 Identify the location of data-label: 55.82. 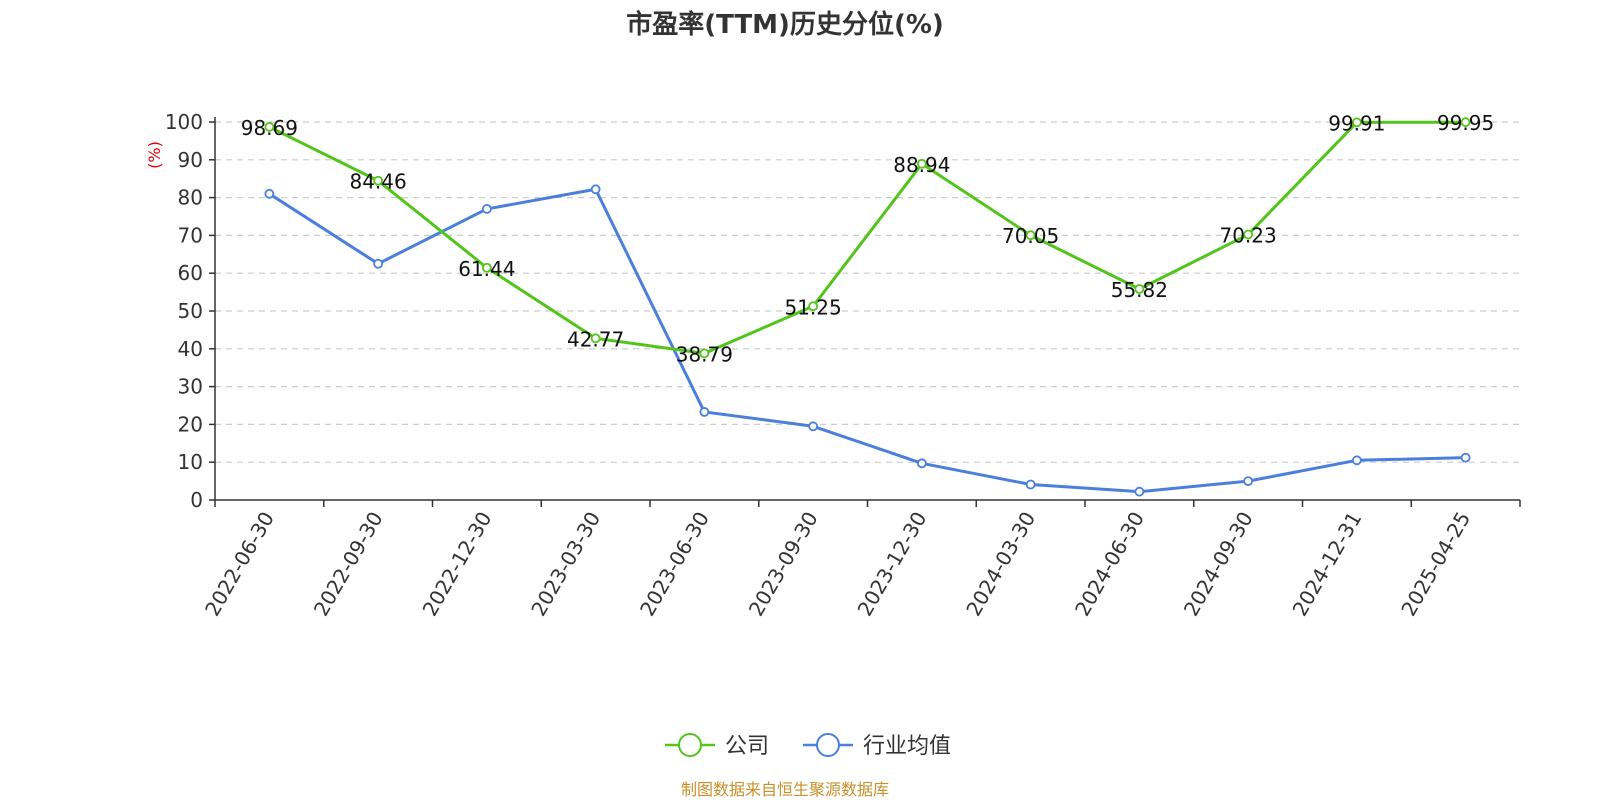
(1139, 290).